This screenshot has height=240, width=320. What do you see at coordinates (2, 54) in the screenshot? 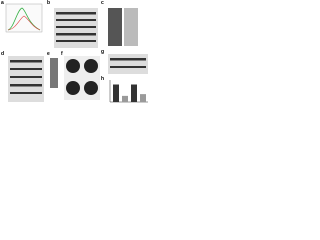
I see `panel-label: d` at bounding box center [2, 54].